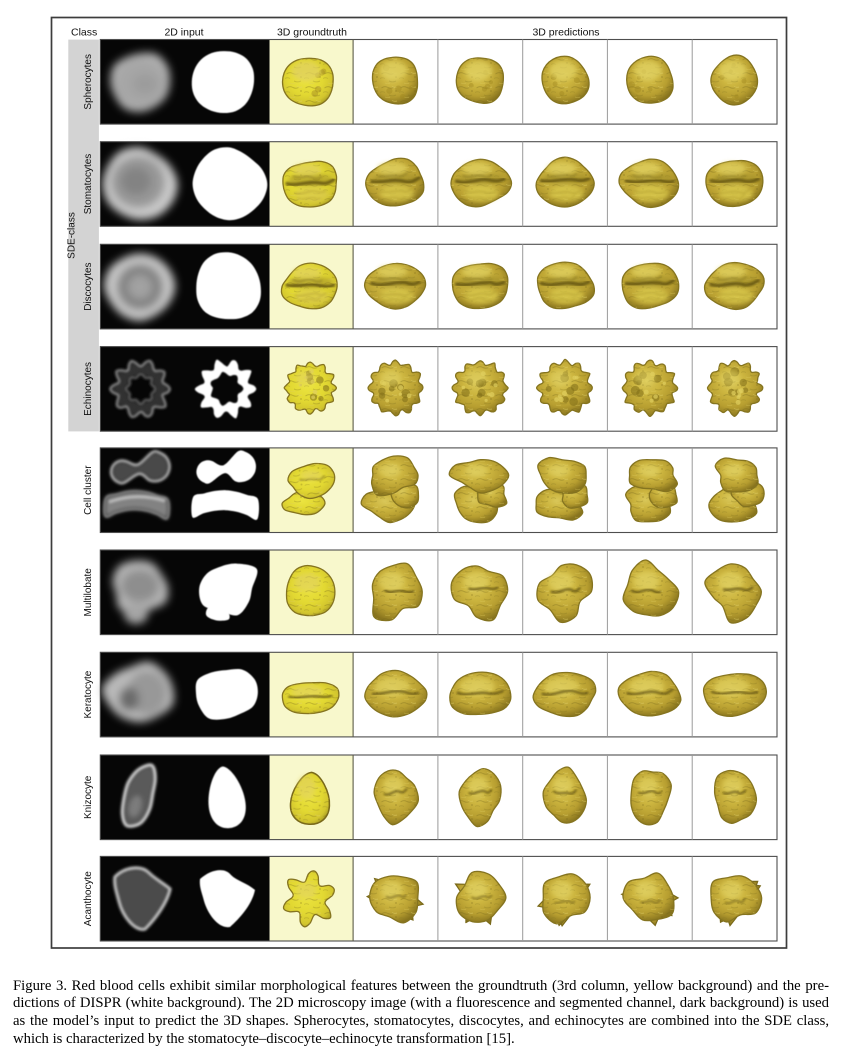 This screenshot has width=841, height=1062. I want to click on svg-text: 2D input, so click(183, 33).